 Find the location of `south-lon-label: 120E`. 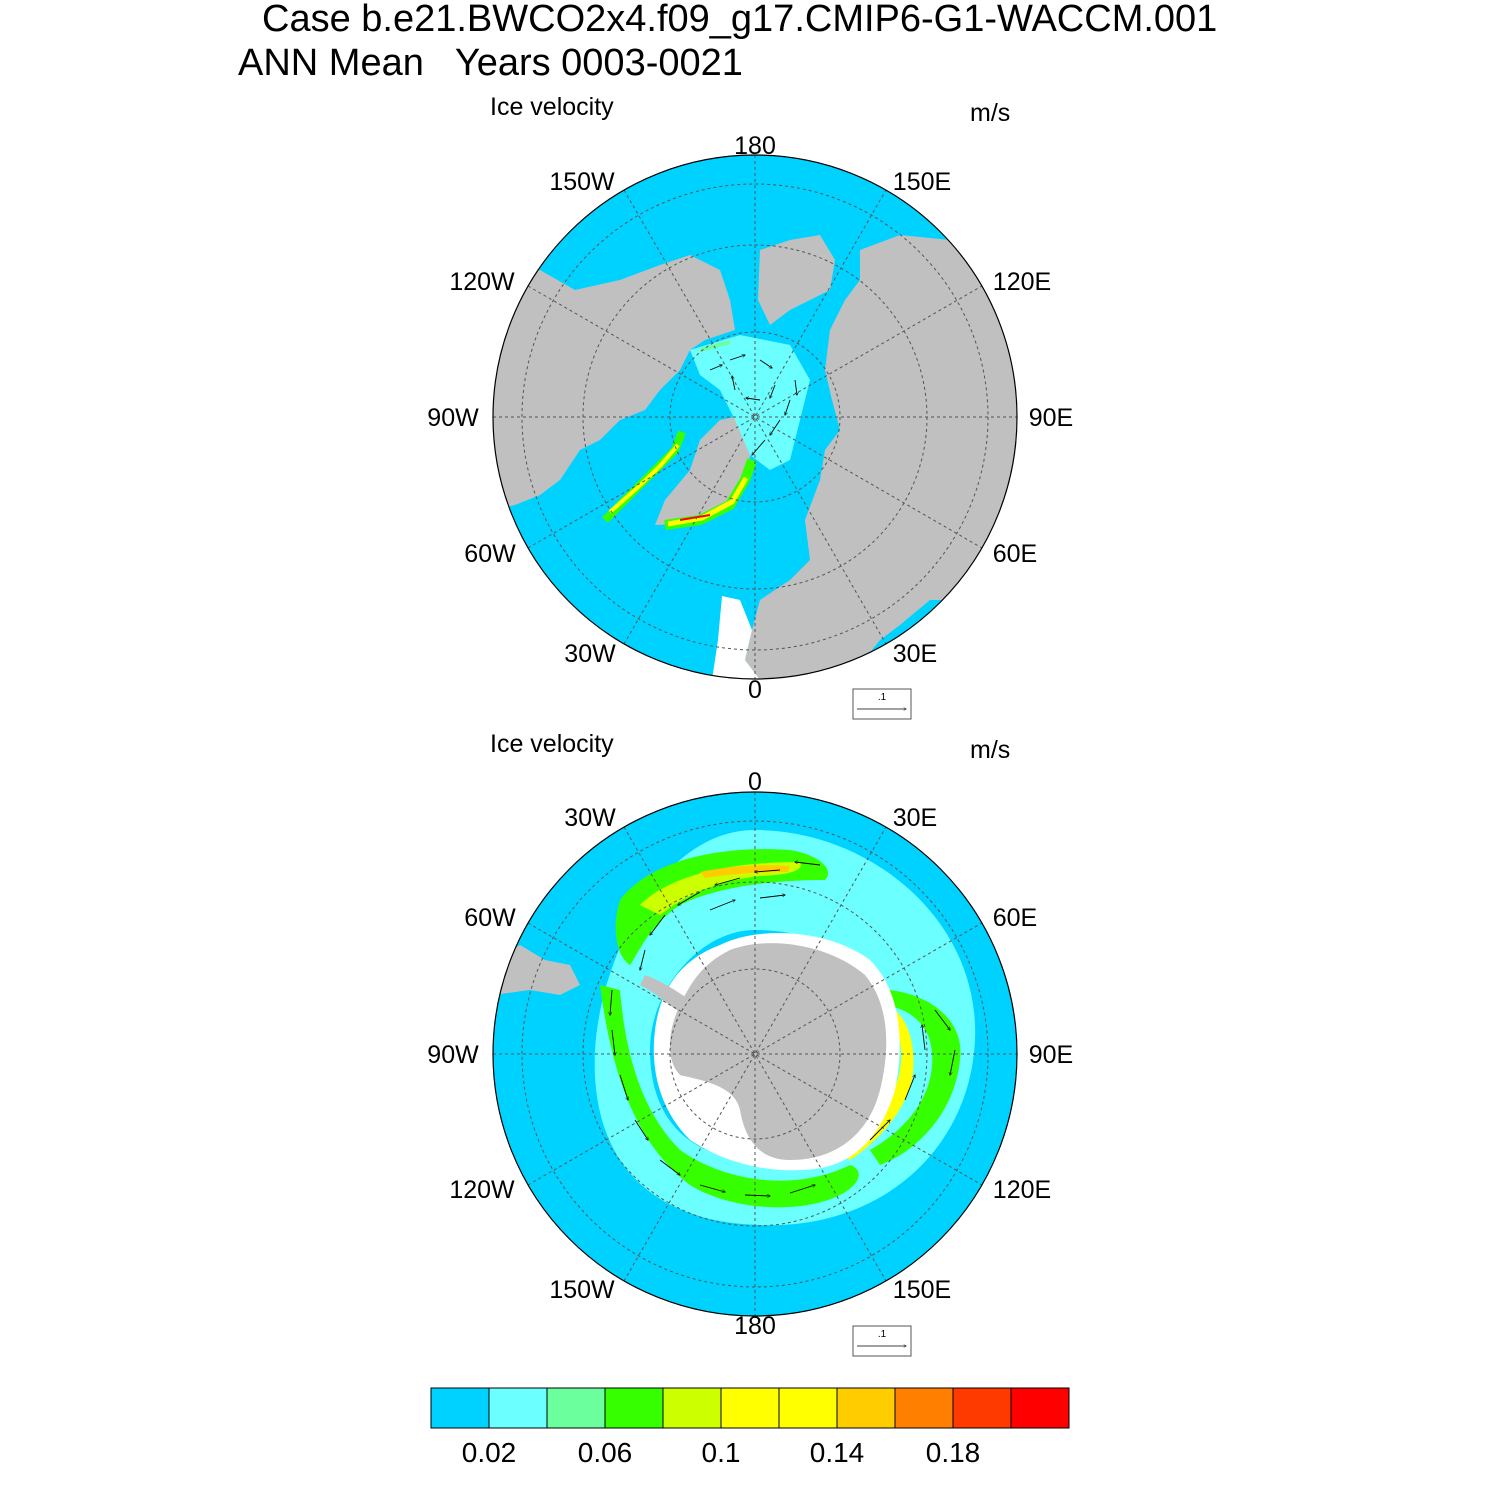

south-lon-label: 120E is located at coordinates (1022, 1190).